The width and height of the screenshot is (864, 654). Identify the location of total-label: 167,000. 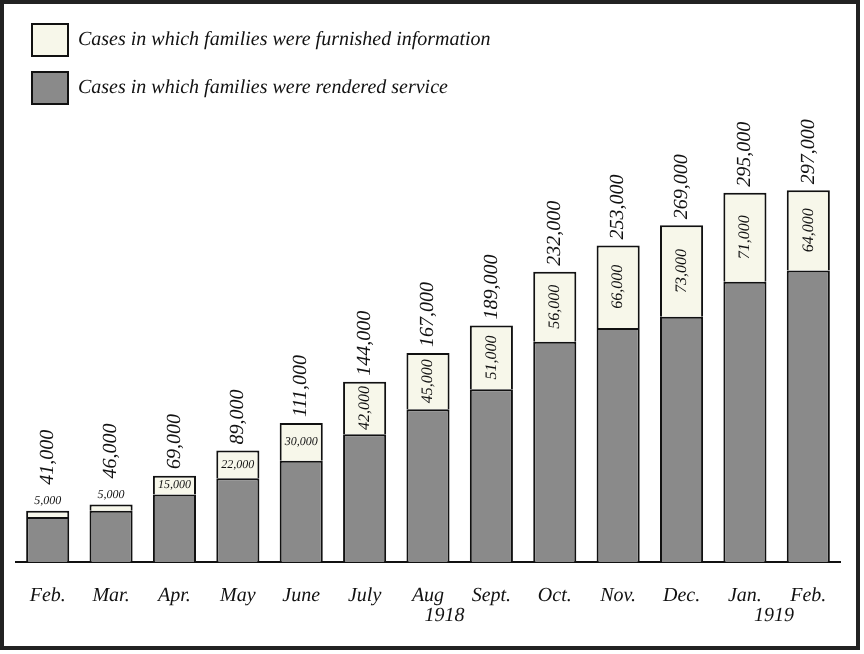
(428, 315).